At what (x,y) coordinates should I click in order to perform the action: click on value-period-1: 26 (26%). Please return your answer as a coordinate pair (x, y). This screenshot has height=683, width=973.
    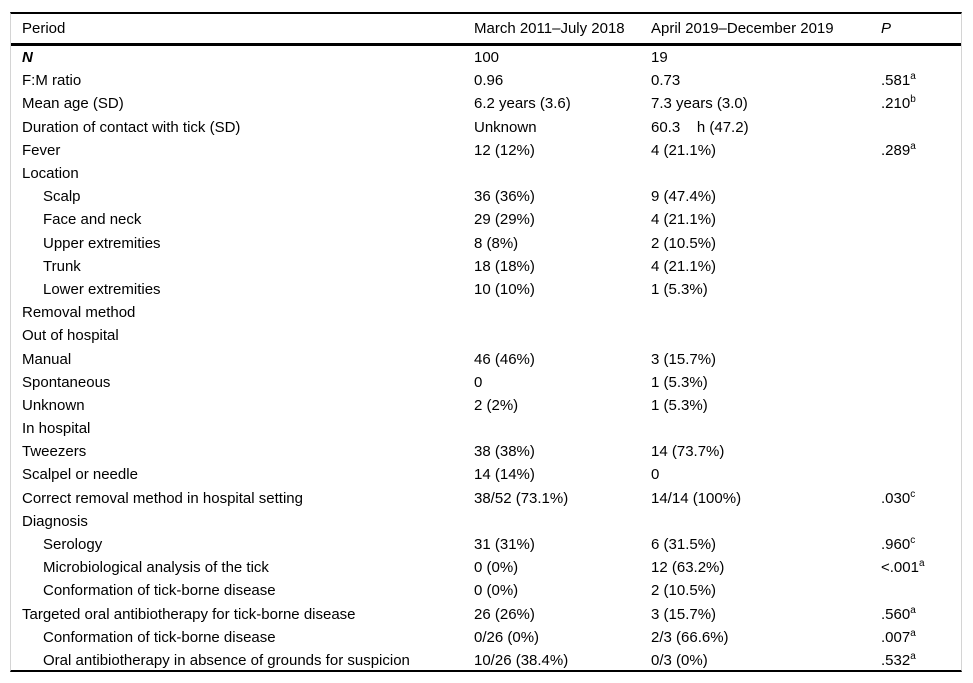
    Looking at the image, I should click on (504, 614).